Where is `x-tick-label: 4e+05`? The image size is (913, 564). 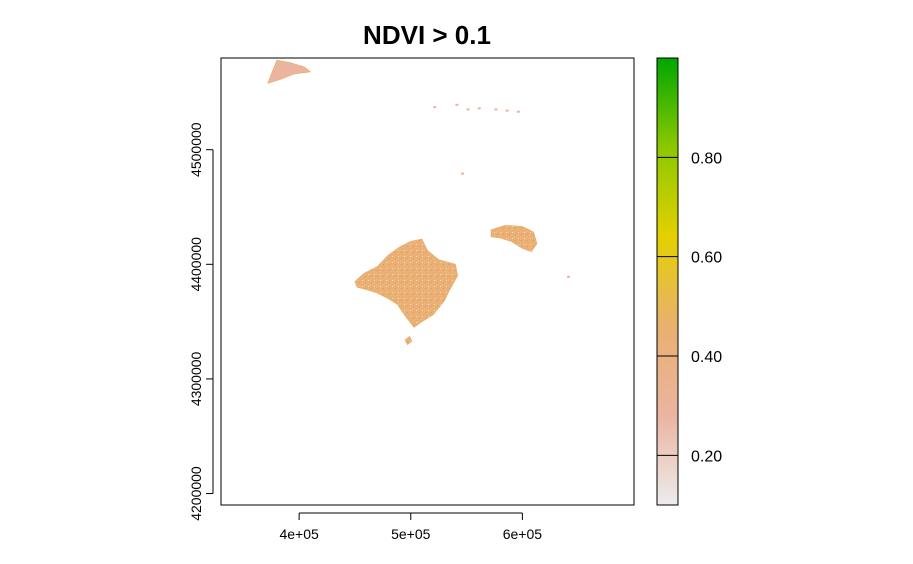
x-tick-label: 4e+05 is located at coordinates (299, 534).